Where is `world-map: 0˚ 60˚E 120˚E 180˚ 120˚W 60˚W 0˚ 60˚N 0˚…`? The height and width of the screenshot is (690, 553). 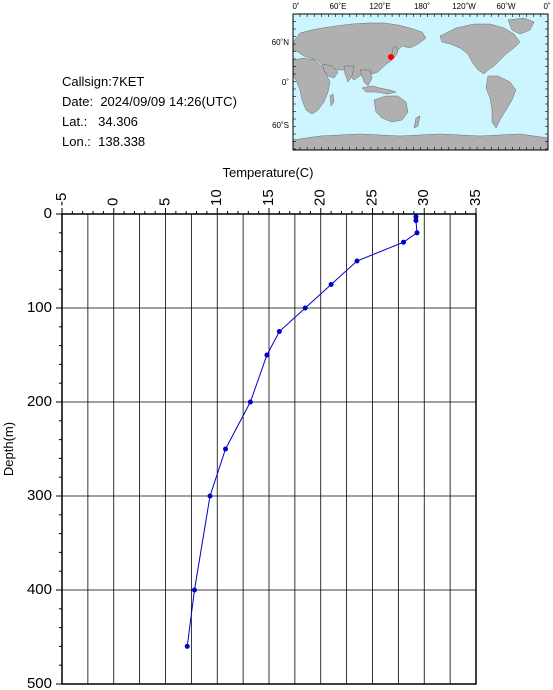
world-map: 0˚ 60˚E 120˚E 180˚ 120˚W 60˚W 0˚ 60˚N 0˚… is located at coordinates (411, 76).